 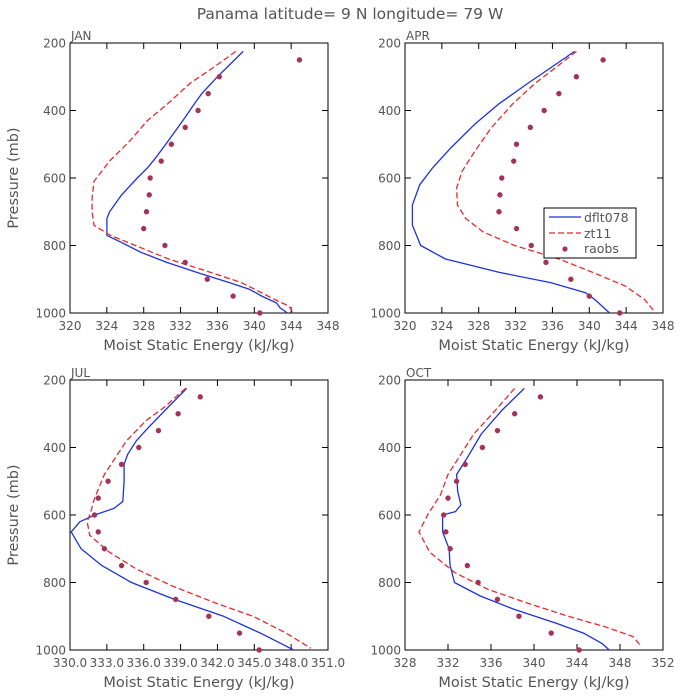 I want to click on x-tick-label: 348.0, so click(x=291, y=663).